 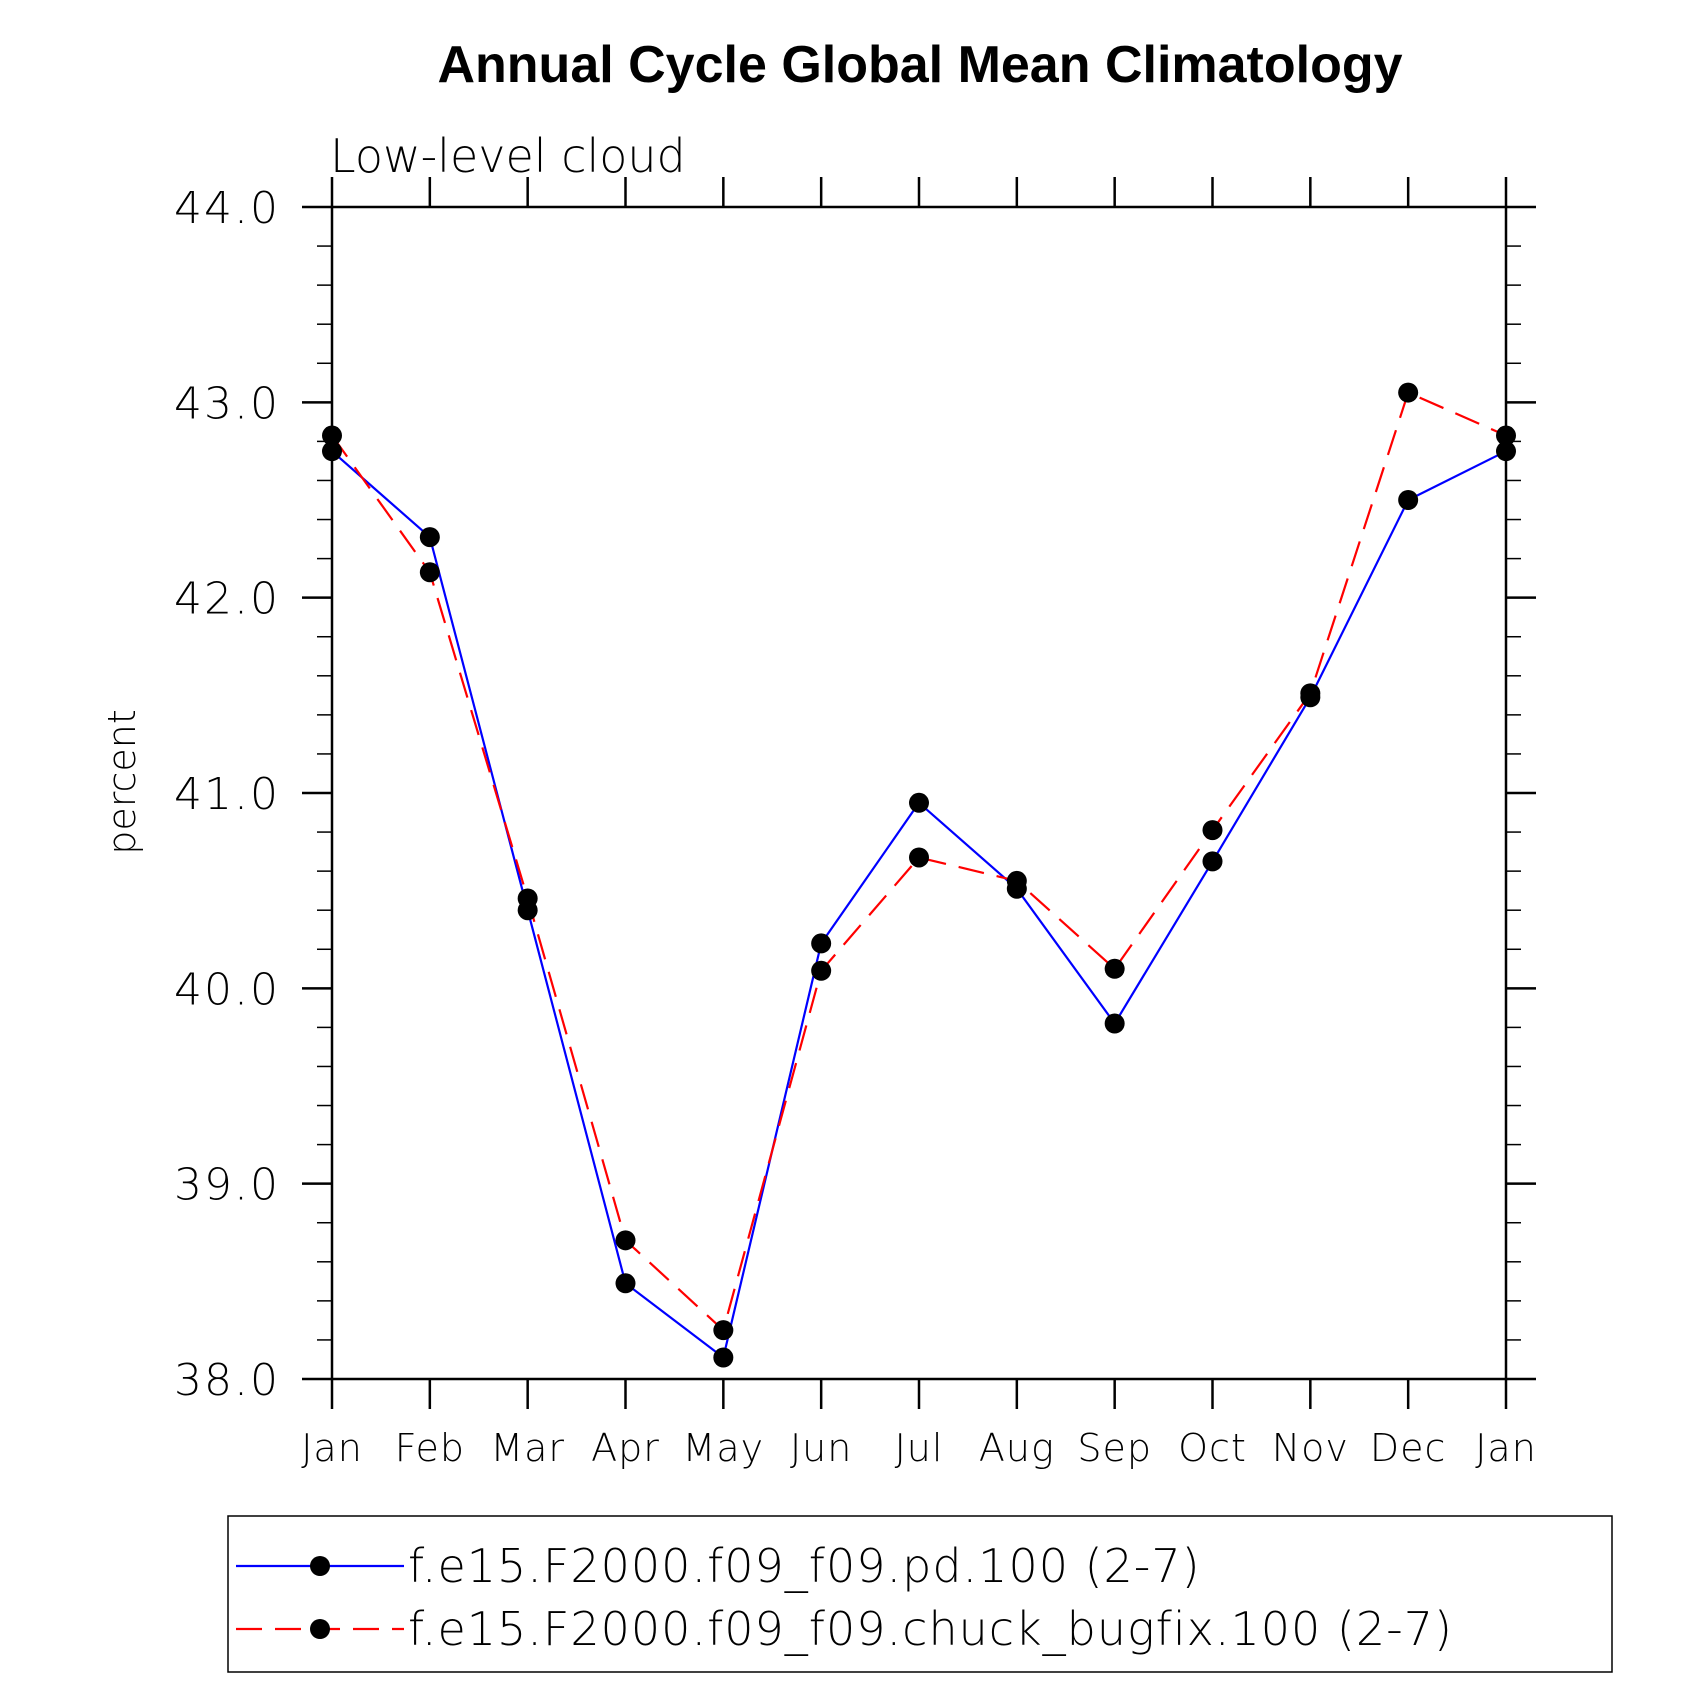 What do you see at coordinates (508, 156) in the screenshot?
I see `chart-subtitle: Low-level cloud` at bounding box center [508, 156].